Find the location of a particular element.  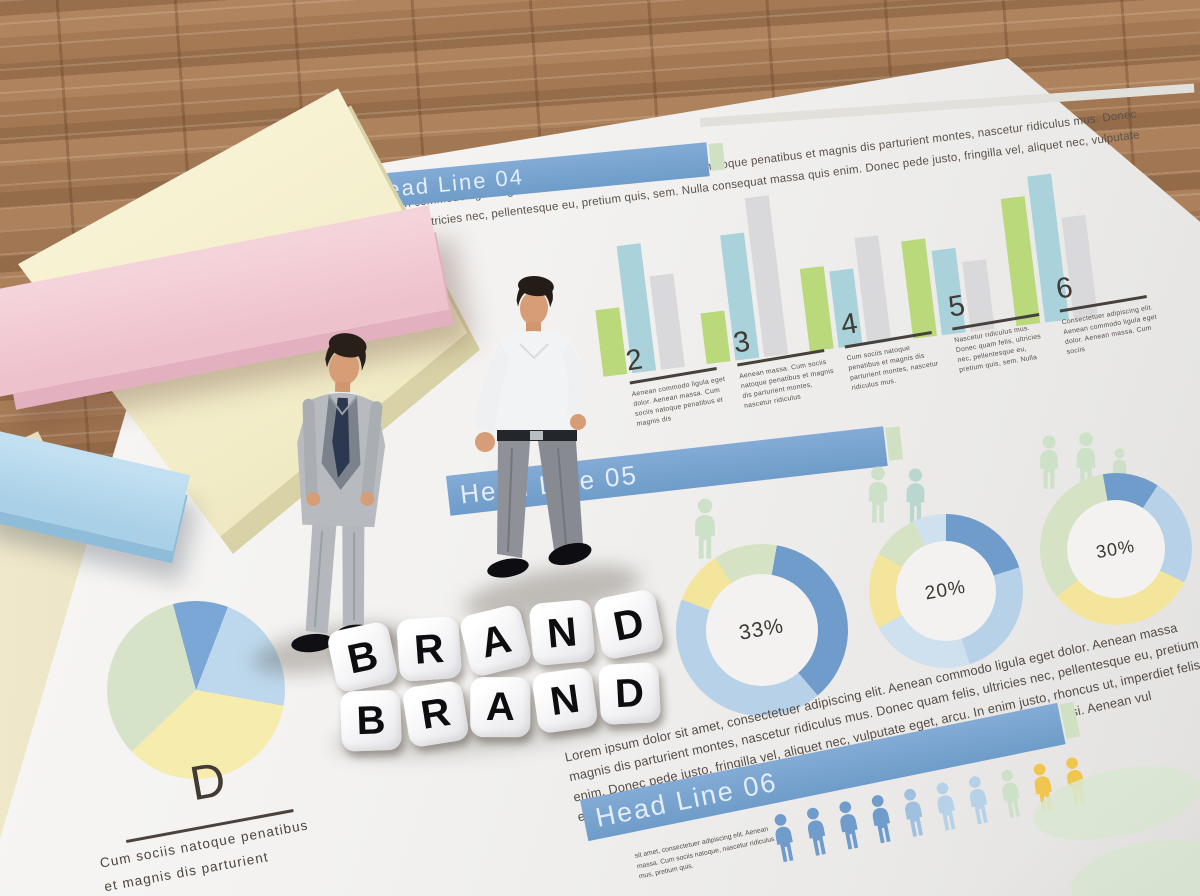

donut-chart-30: 30% is located at coordinates (1116, 549).